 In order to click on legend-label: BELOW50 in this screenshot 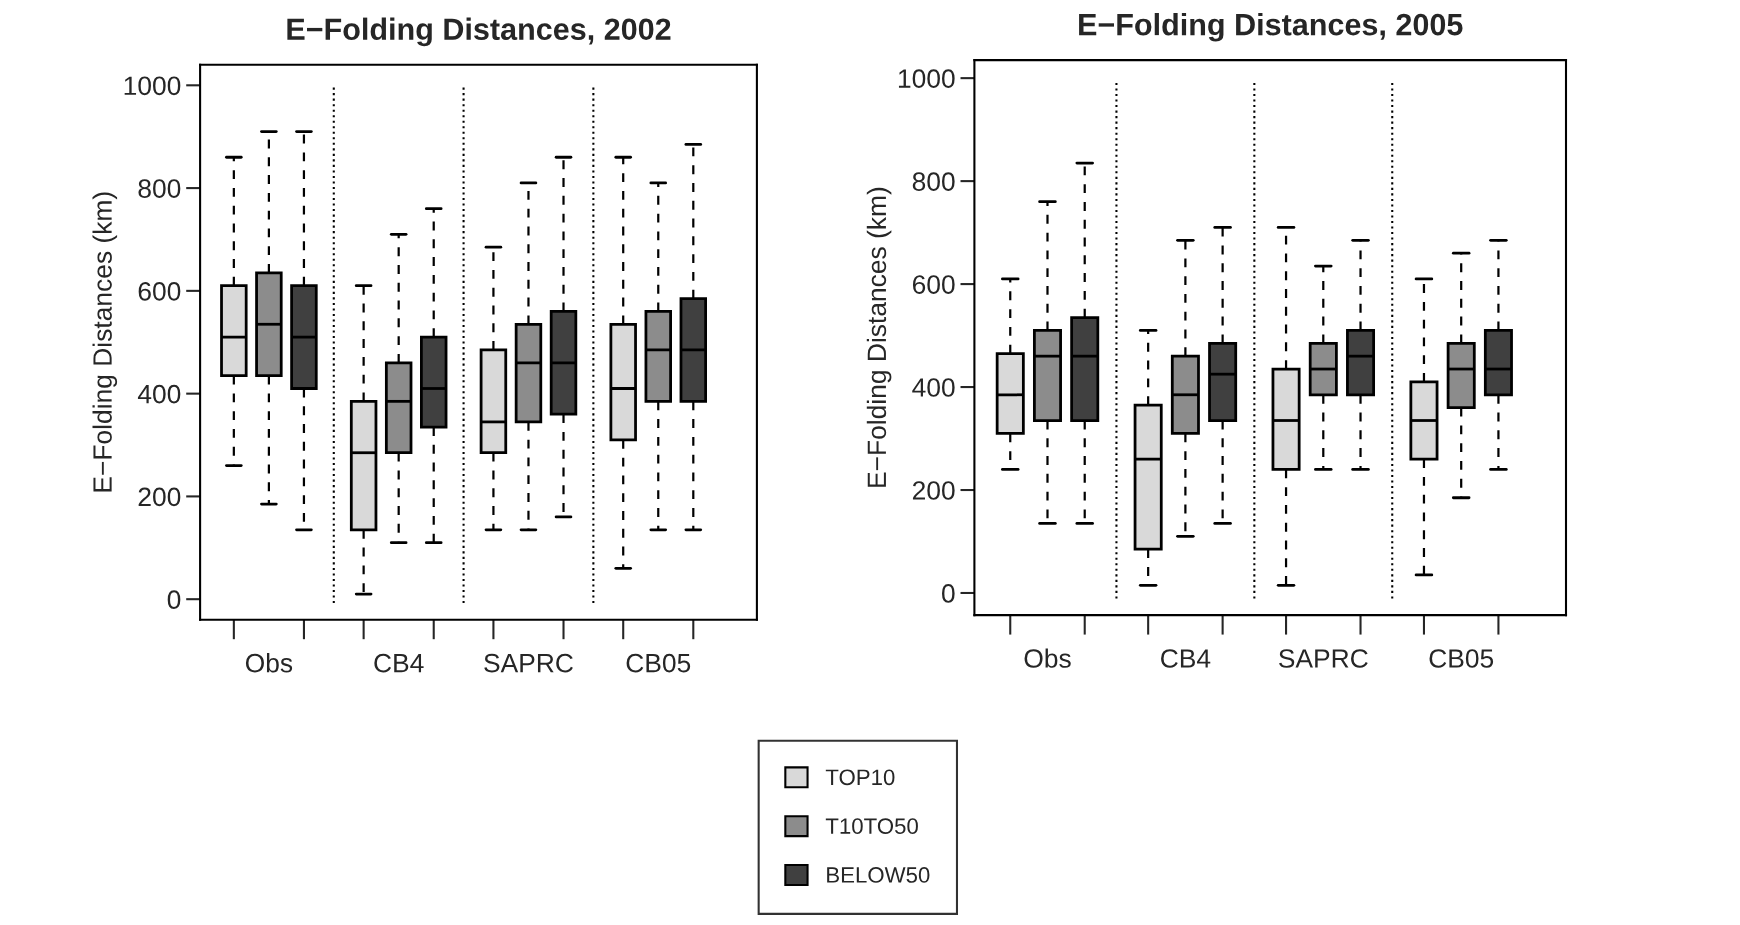, I will do `click(878, 875)`.